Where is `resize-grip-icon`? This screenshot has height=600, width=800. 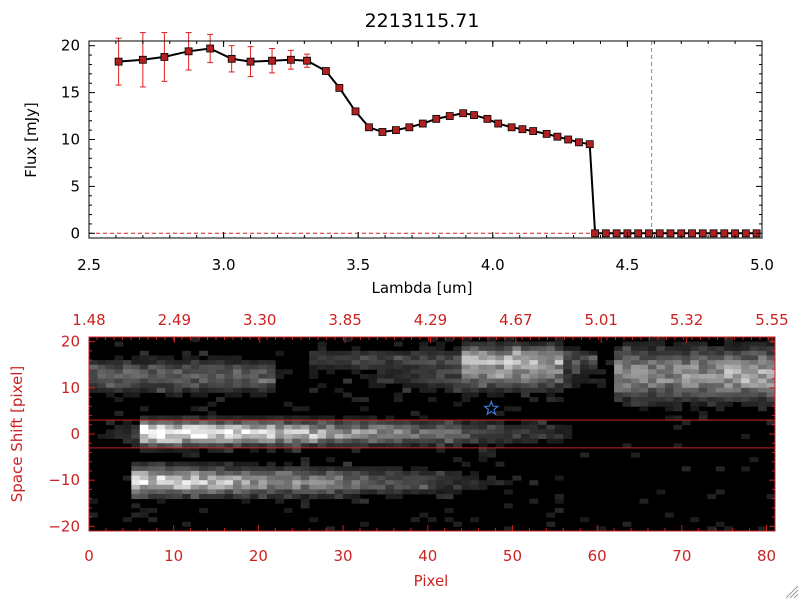
resize-grip-icon is located at coordinates (792, 592).